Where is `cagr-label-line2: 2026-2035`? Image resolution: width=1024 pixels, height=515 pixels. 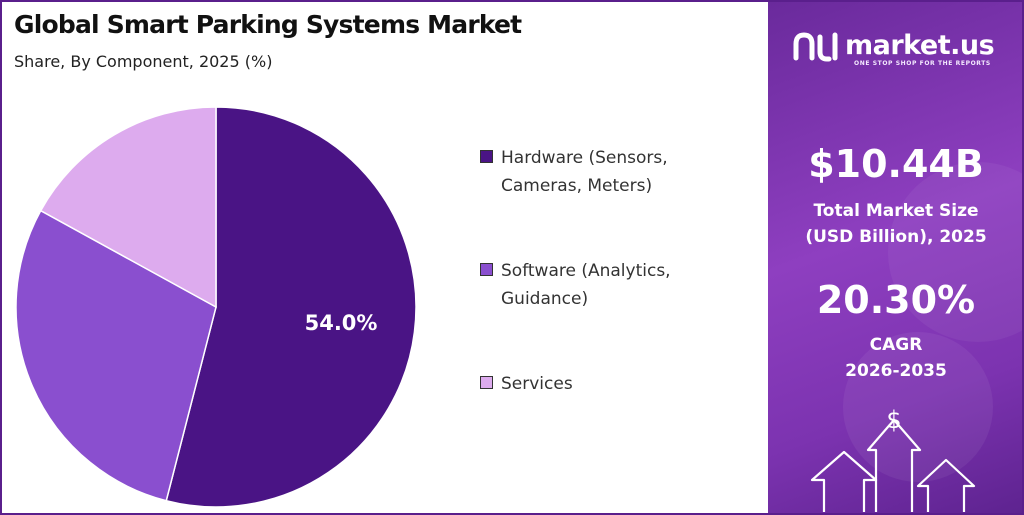
cagr-label-line2: 2026-2035 is located at coordinates (896, 371).